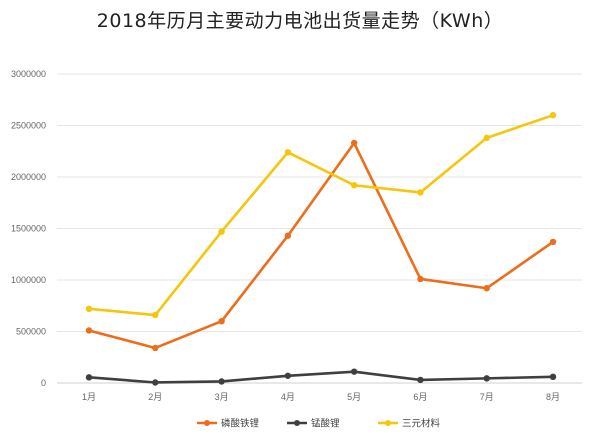 The width and height of the screenshot is (600, 439). I want to click on x-tick-label: 7月, so click(487, 397).